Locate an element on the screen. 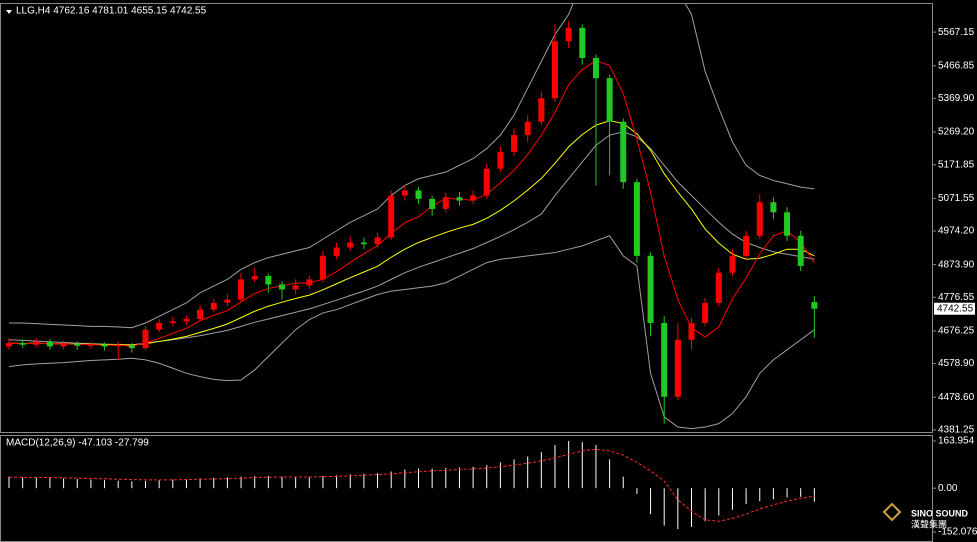  signal-line is located at coordinates (412, 485).